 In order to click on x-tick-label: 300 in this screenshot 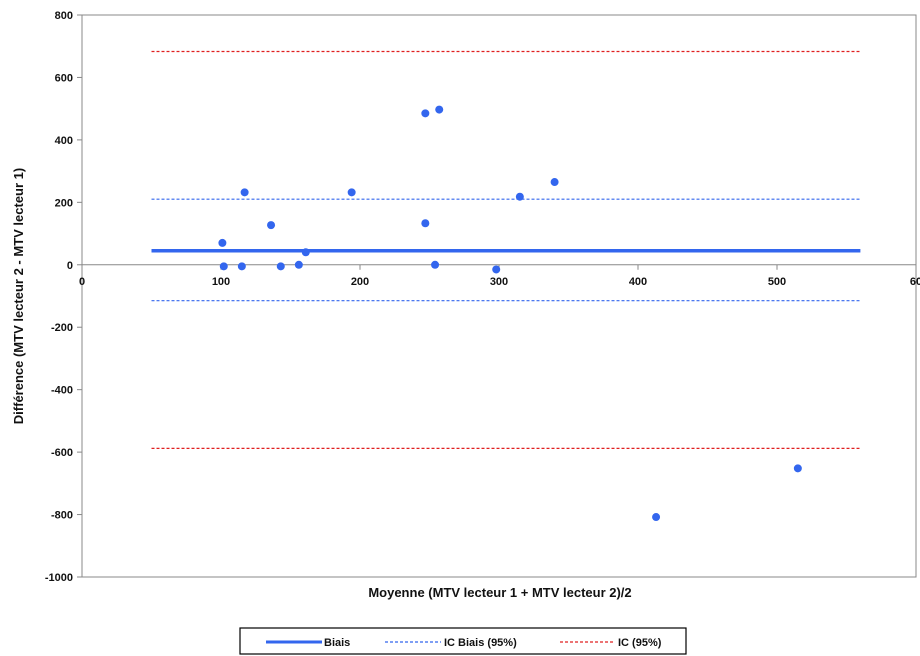, I will do `click(499, 282)`.